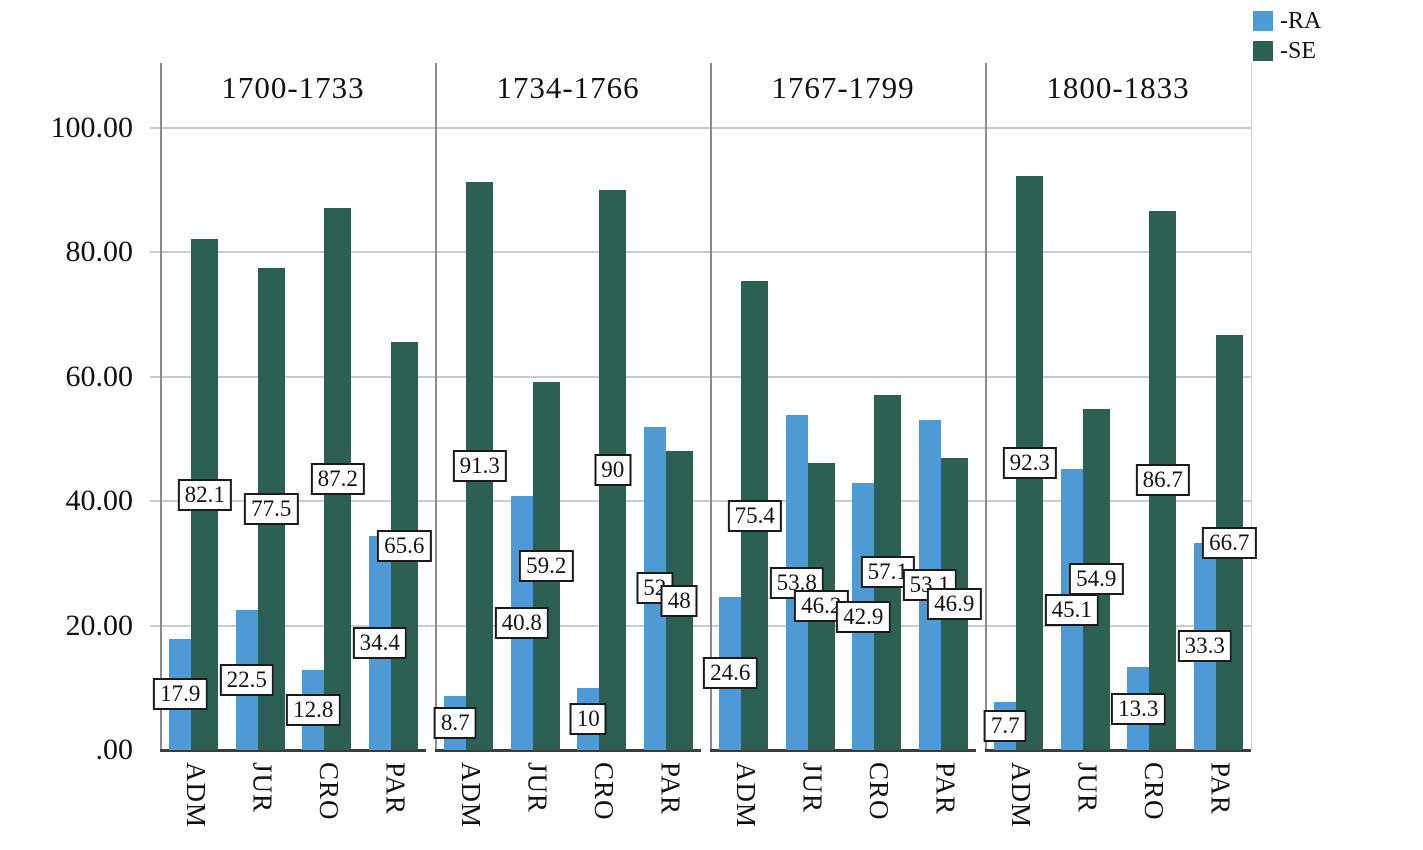 This screenshot has height=850, width=1423. What do you see at coordinates (1204, 646) in the screenshot?
I see `bar-value-label: 33.3` at bounding box center [1204, 646].